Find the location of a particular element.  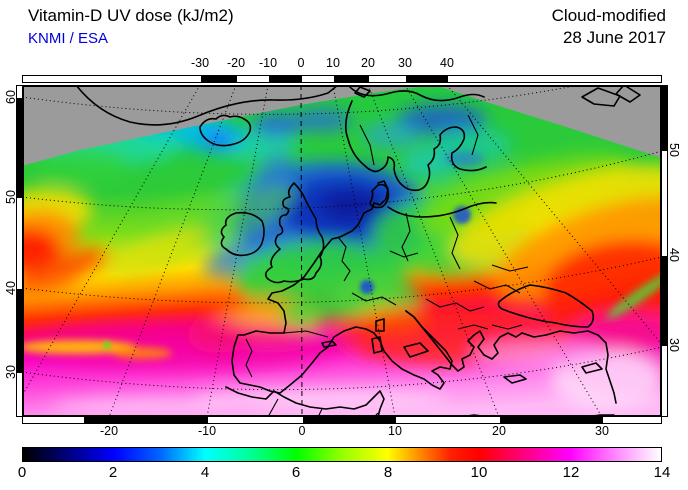

colorbar-tick-label: 6 is located at coordinates (296, 472).